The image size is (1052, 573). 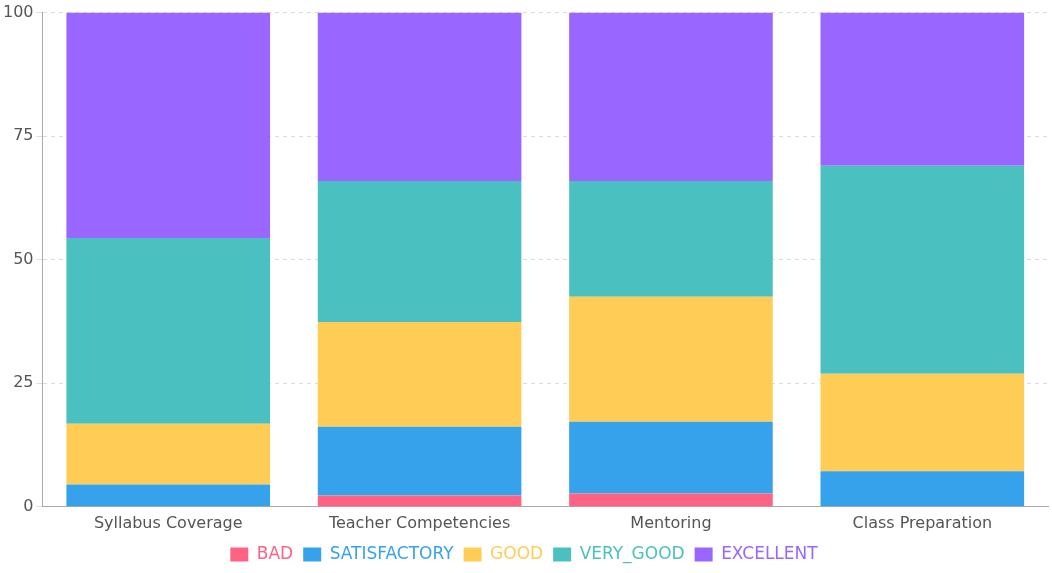 What do you see at coordinates (770, 552) in the screenshot?
I see `legend-label: EXCELLENT` at bounding box center [770, 552].